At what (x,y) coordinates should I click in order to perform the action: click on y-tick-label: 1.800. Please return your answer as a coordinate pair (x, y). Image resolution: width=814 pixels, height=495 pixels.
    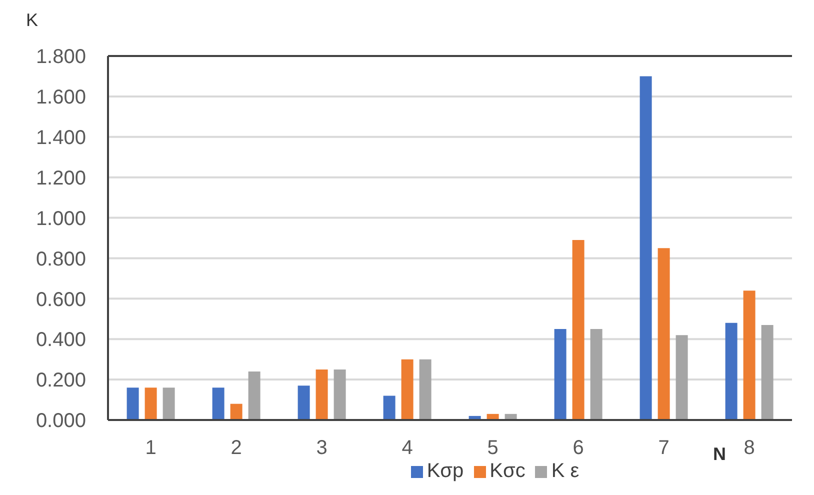
    Looking at the image, I should click on (61, 57).